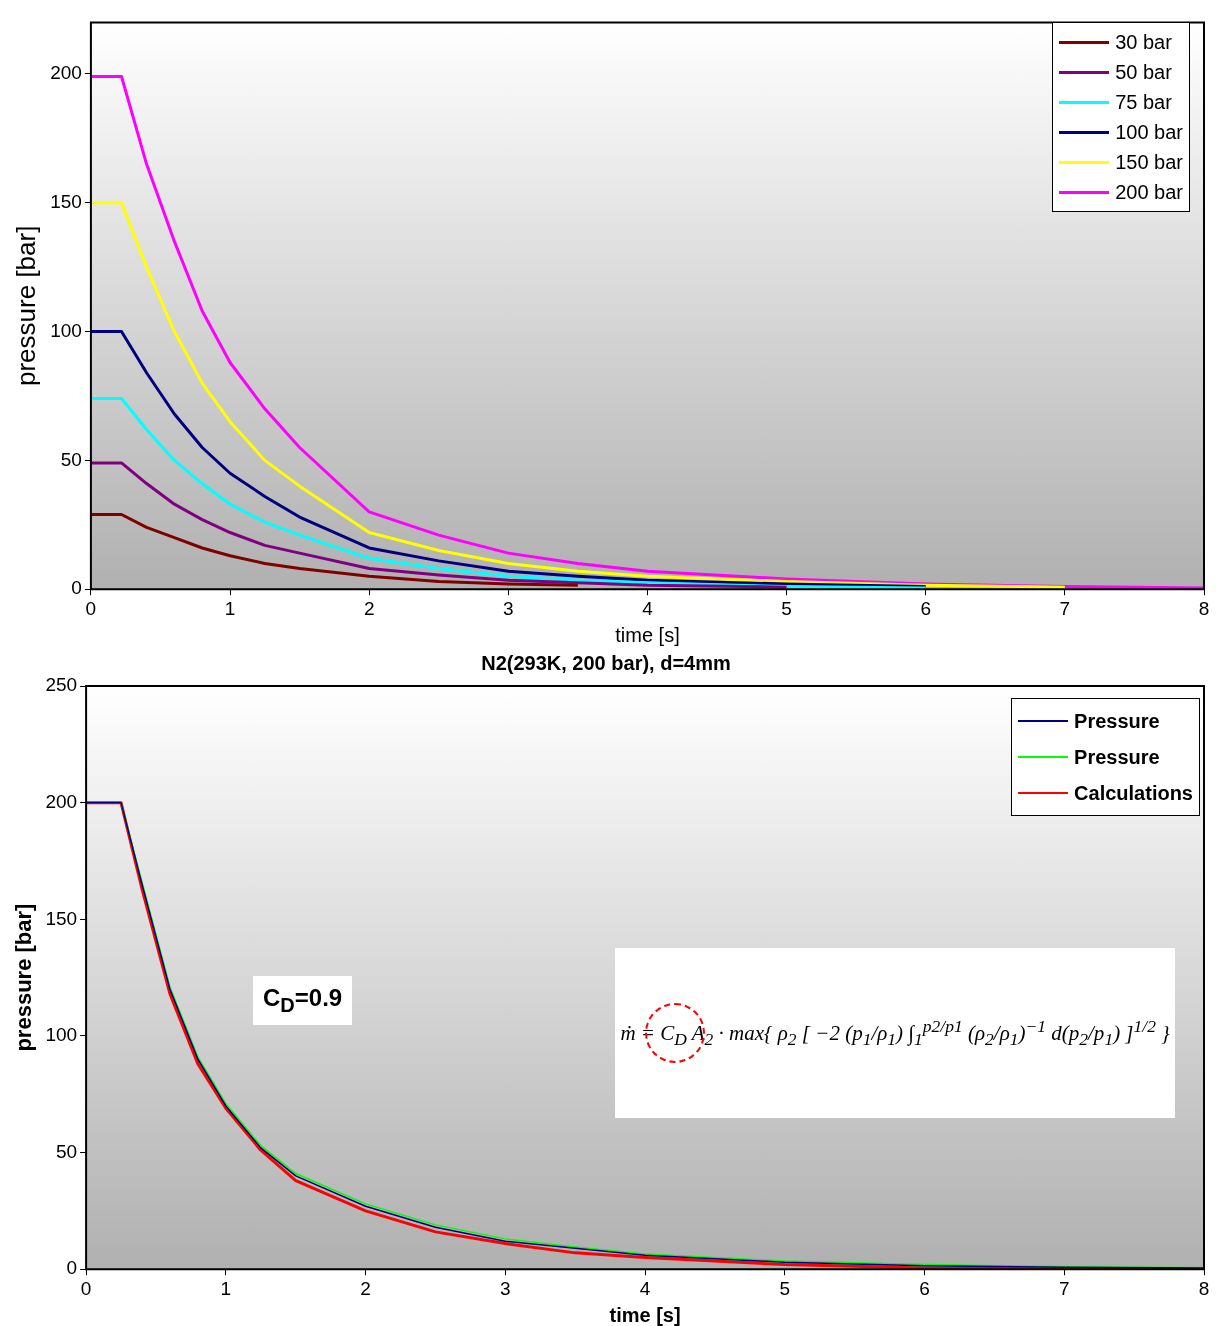 The width and height of the screenshot is (1227, 1326). I want to click on y-tick-label: 250, so click(61, 685).